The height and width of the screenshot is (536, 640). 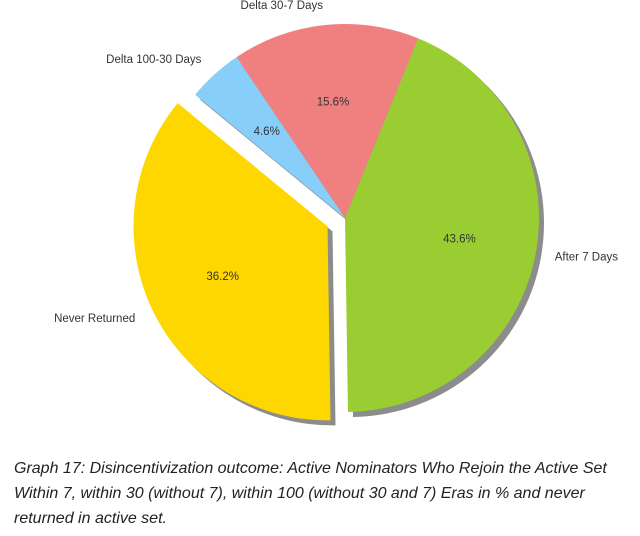 What do you see at coordinates (459, 240) in the screenshot?
I see `value-label: 43.6%` at bounding box center [459, 240].